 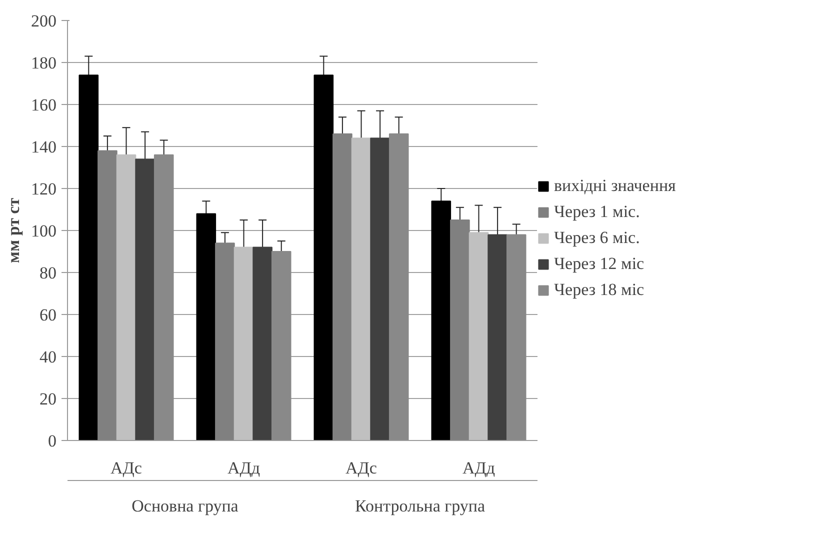 I want to click on text: Основна група, so click(x=185, y=506).